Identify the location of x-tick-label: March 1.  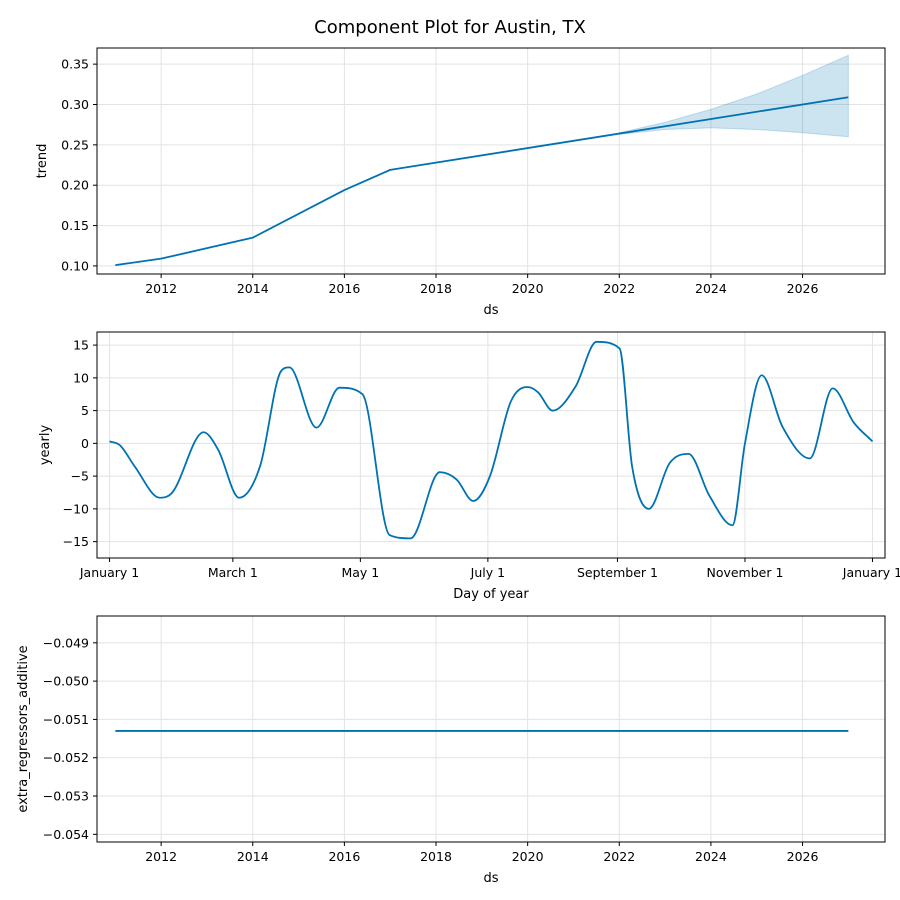
(233, 572).